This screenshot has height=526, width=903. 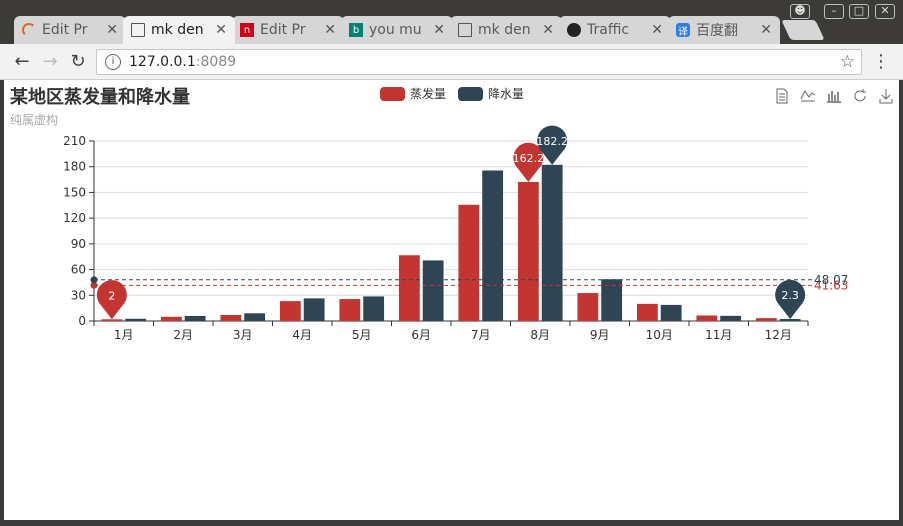 I want to click on chart-legend: 蒸发量 降水量, so click(x=458, y=93).